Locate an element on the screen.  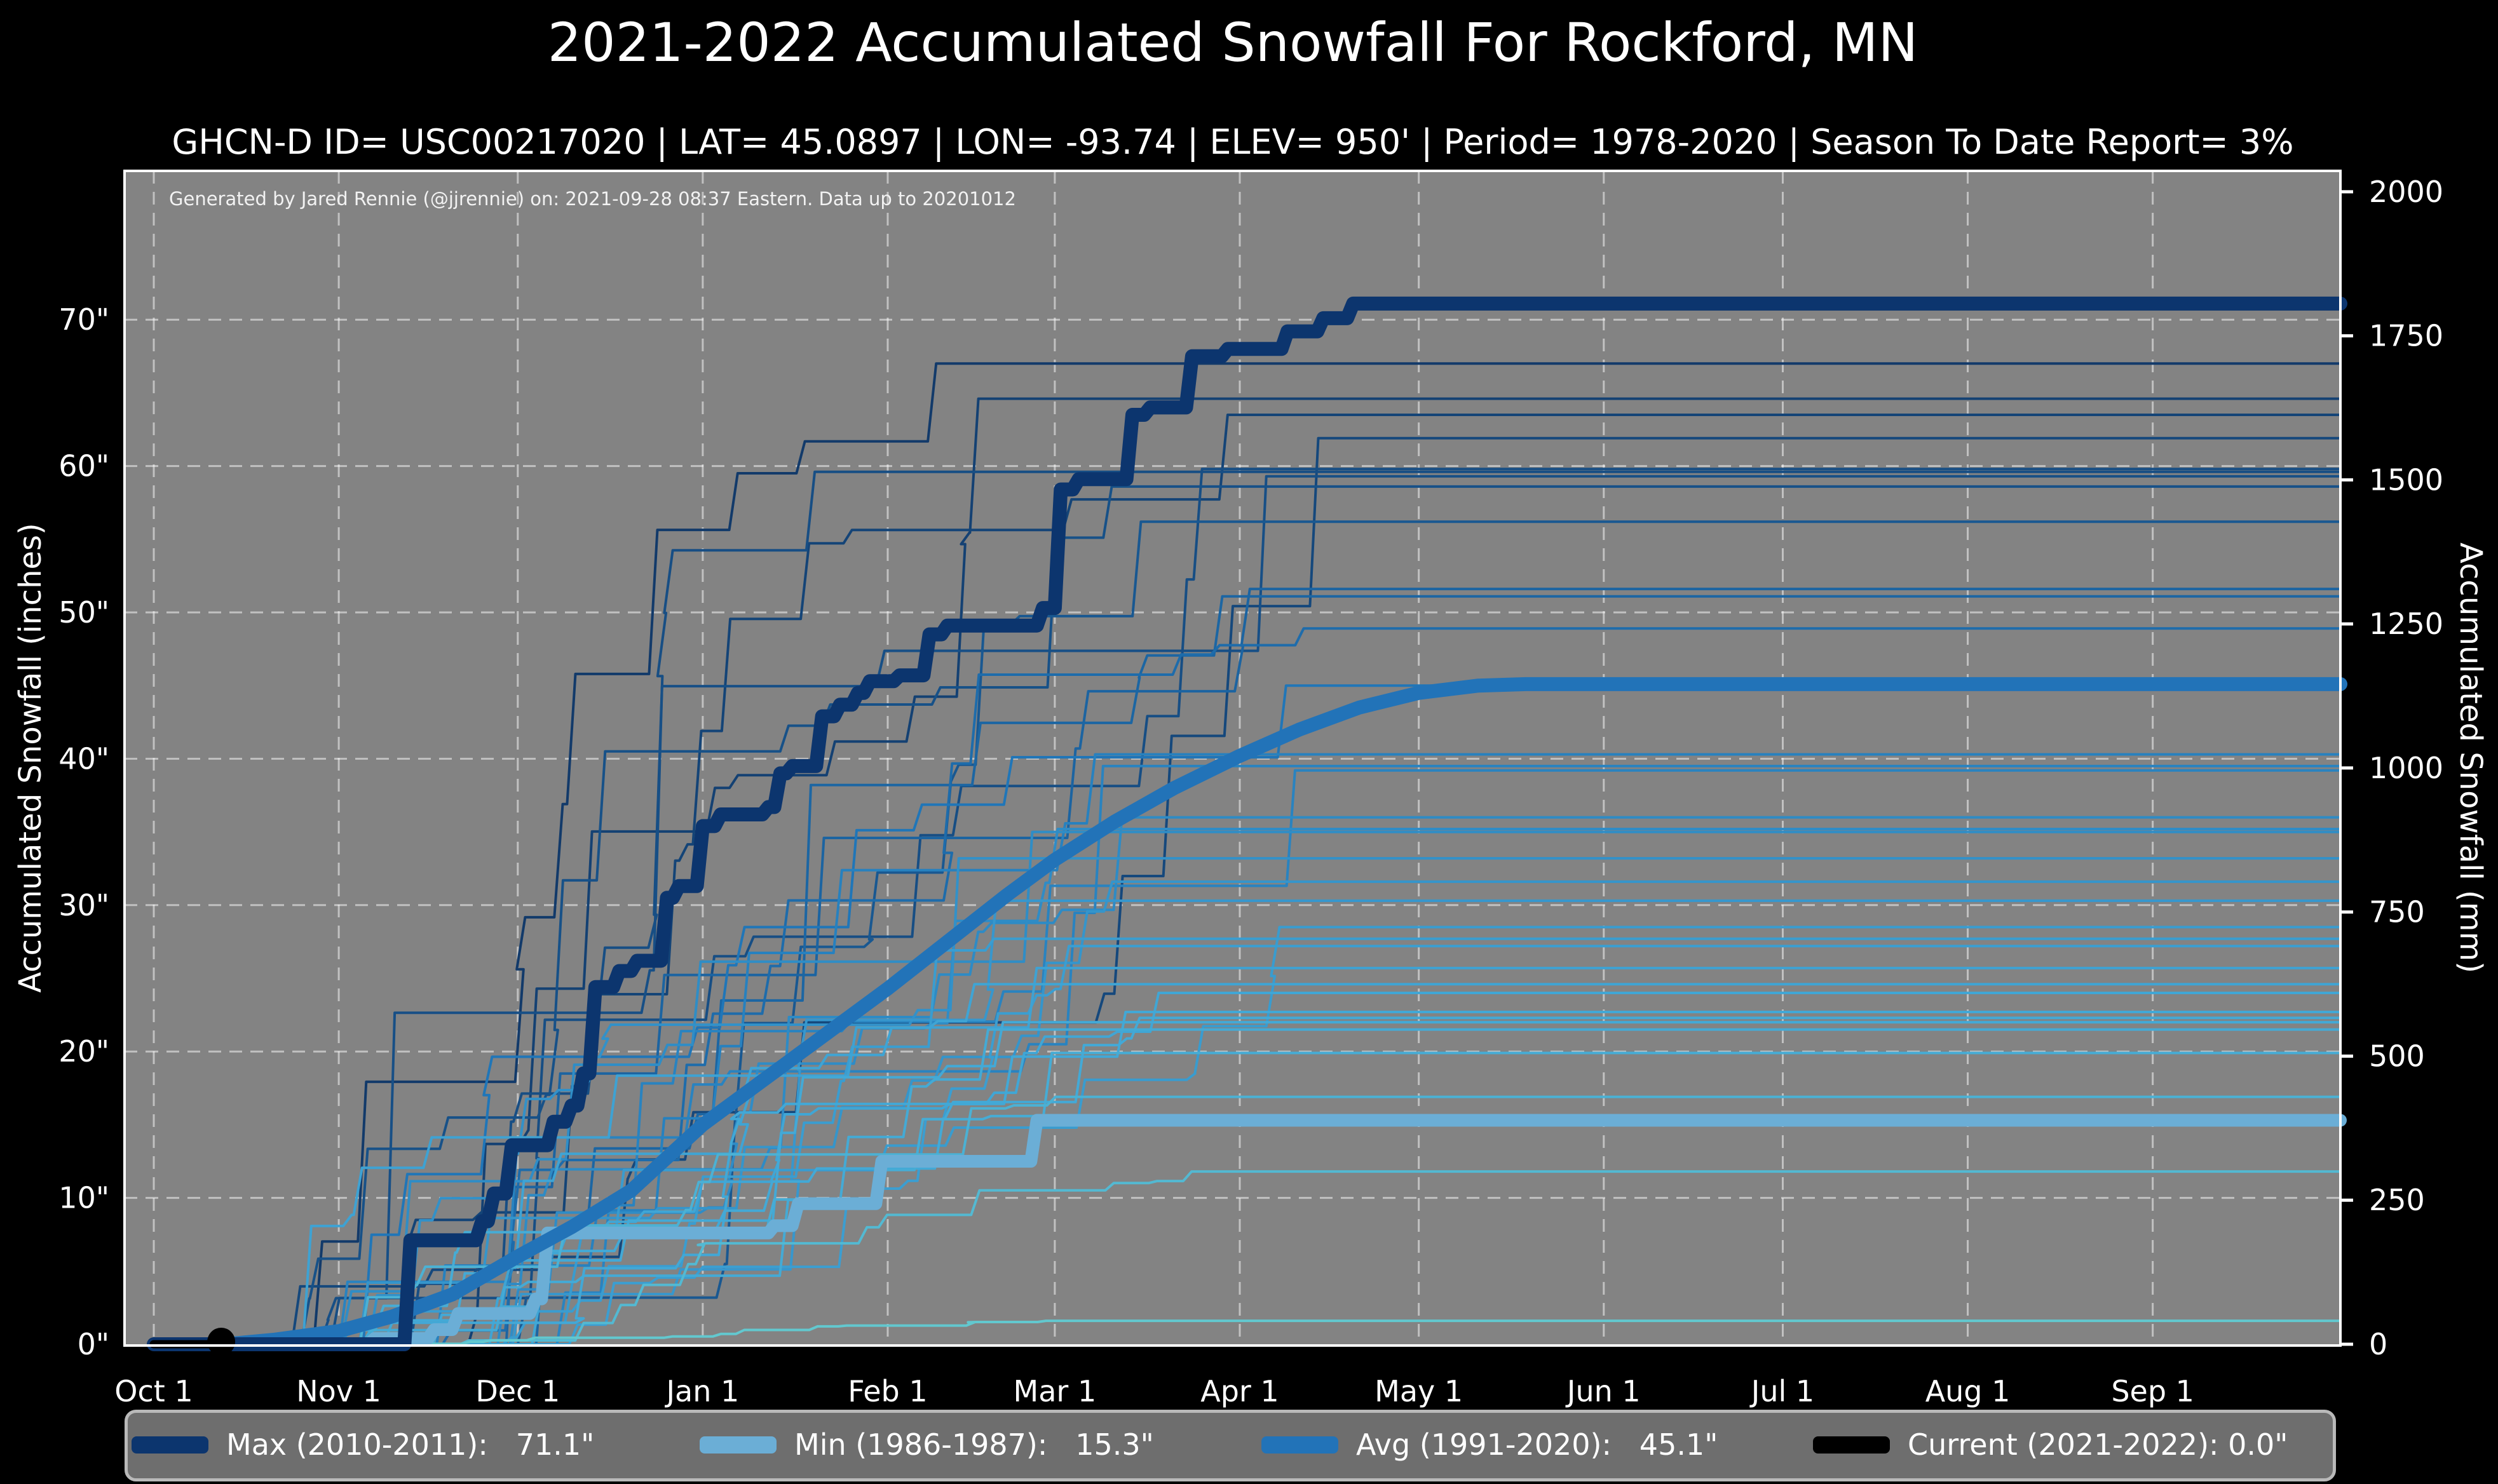
legend-label-max: Max (2010-2011): 71.1" is located at coordinates (410, 1444).